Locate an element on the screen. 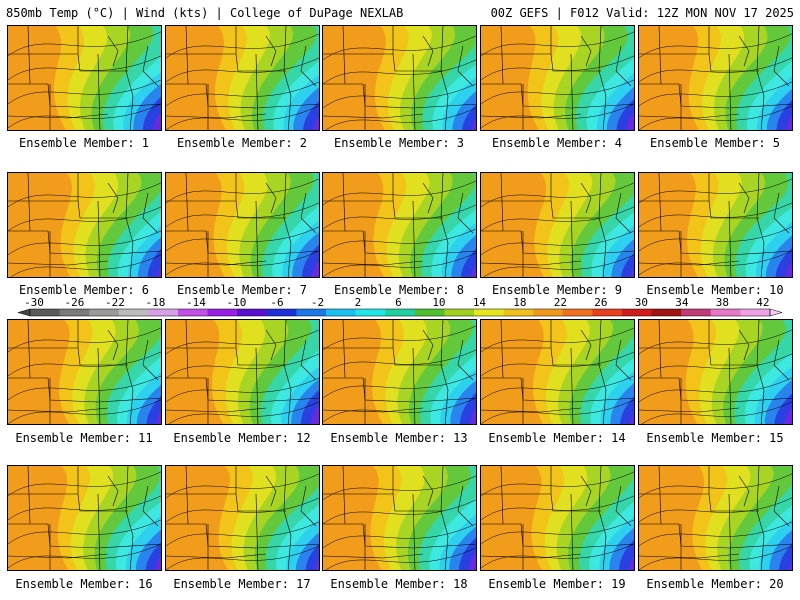 This screenshot has width=800, height=600. ensemble-member-label: Ensemble Member: 8 is located at coordinates (399, 290).